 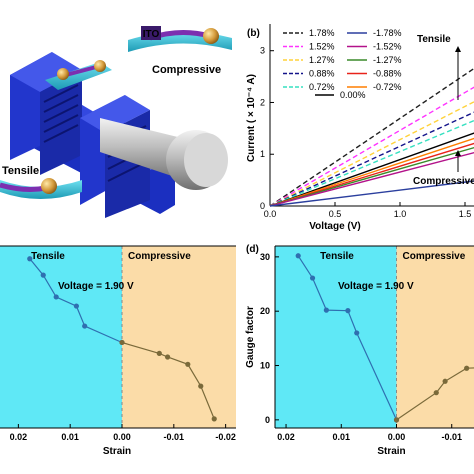 I want to click on panel-d-label: (d), so click(x=252, y=249).